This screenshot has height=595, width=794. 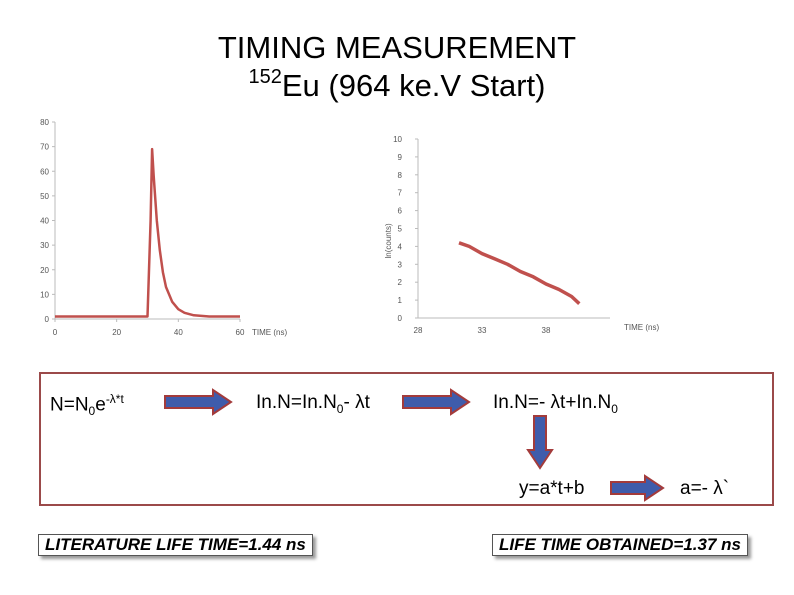 What do you see at coordinates (116, 332) in the screenshot?
I see `x-tick-label: 20` at bounding box center [116, 332].